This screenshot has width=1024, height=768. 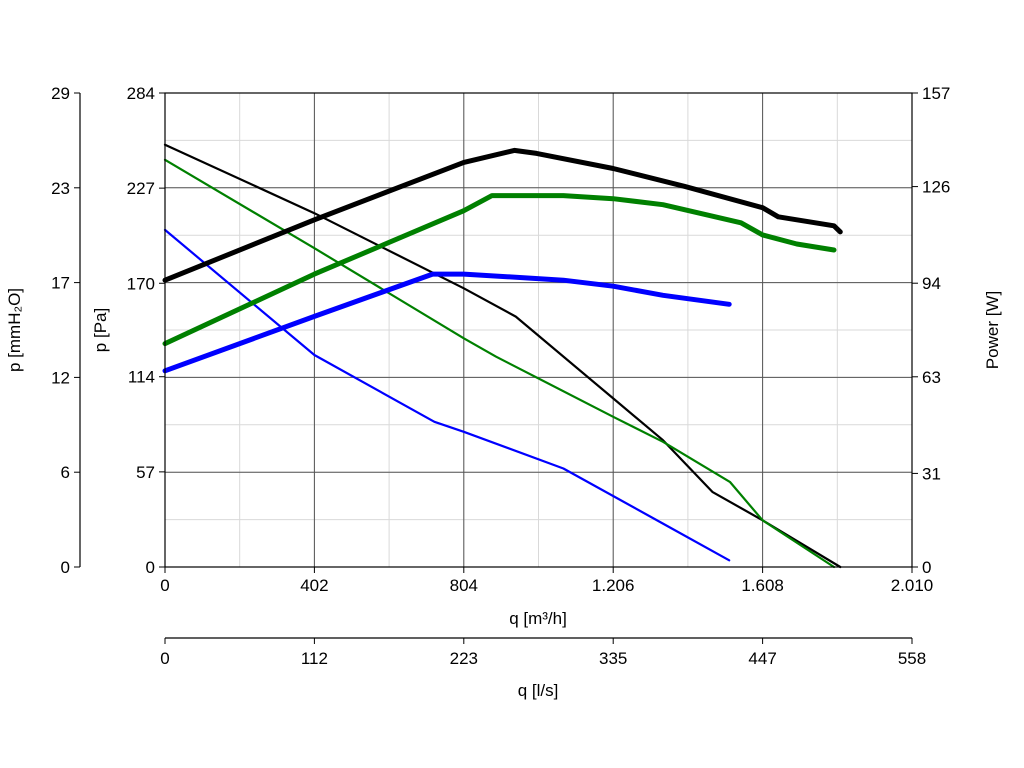 I want to click on y-tick-label-mmh2o: 23, so click(x=60, y=188).